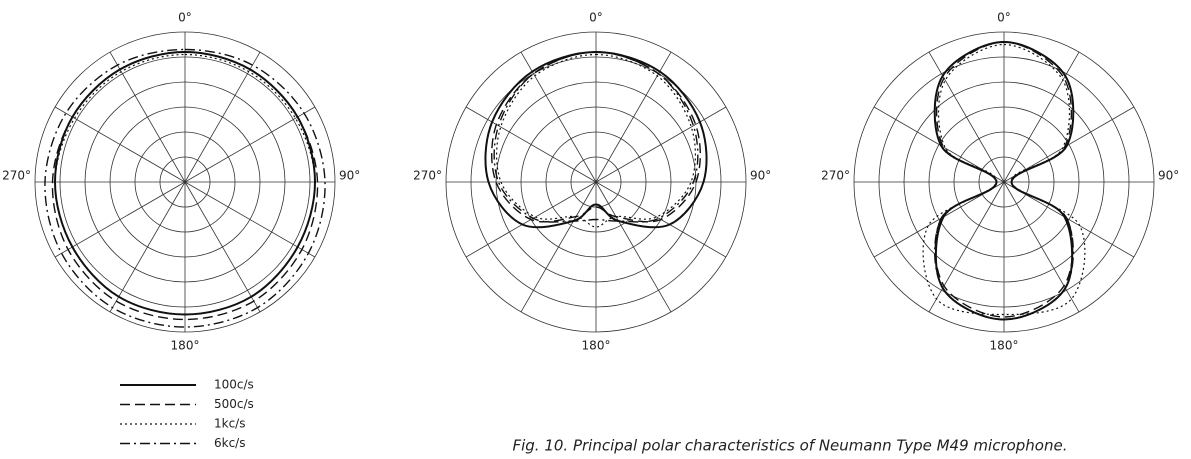  What do you see at coordinates (234, 404) in the screenshot?
I see `legend-label: 500c/s` at bounding box center [234, 404].